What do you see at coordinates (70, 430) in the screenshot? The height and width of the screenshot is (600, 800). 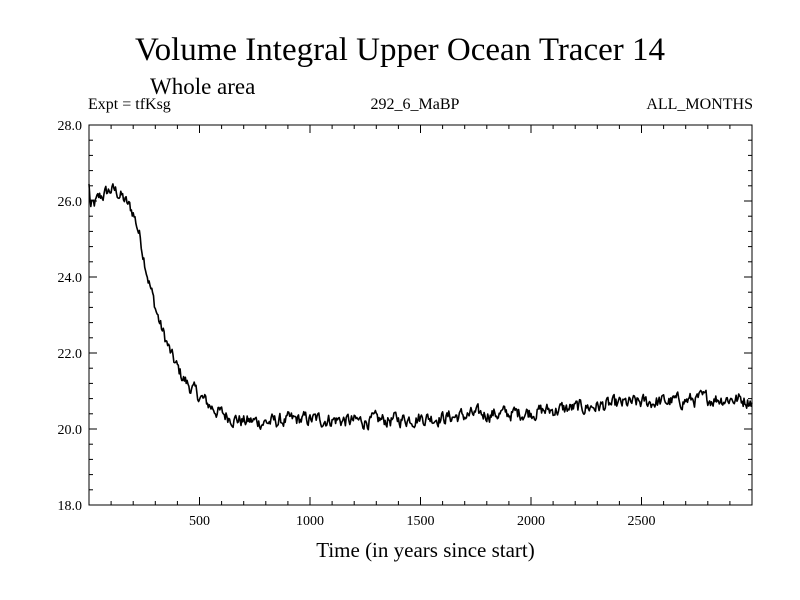 I see `y-tick-label: 20.0` at bounding box center [70, 430].